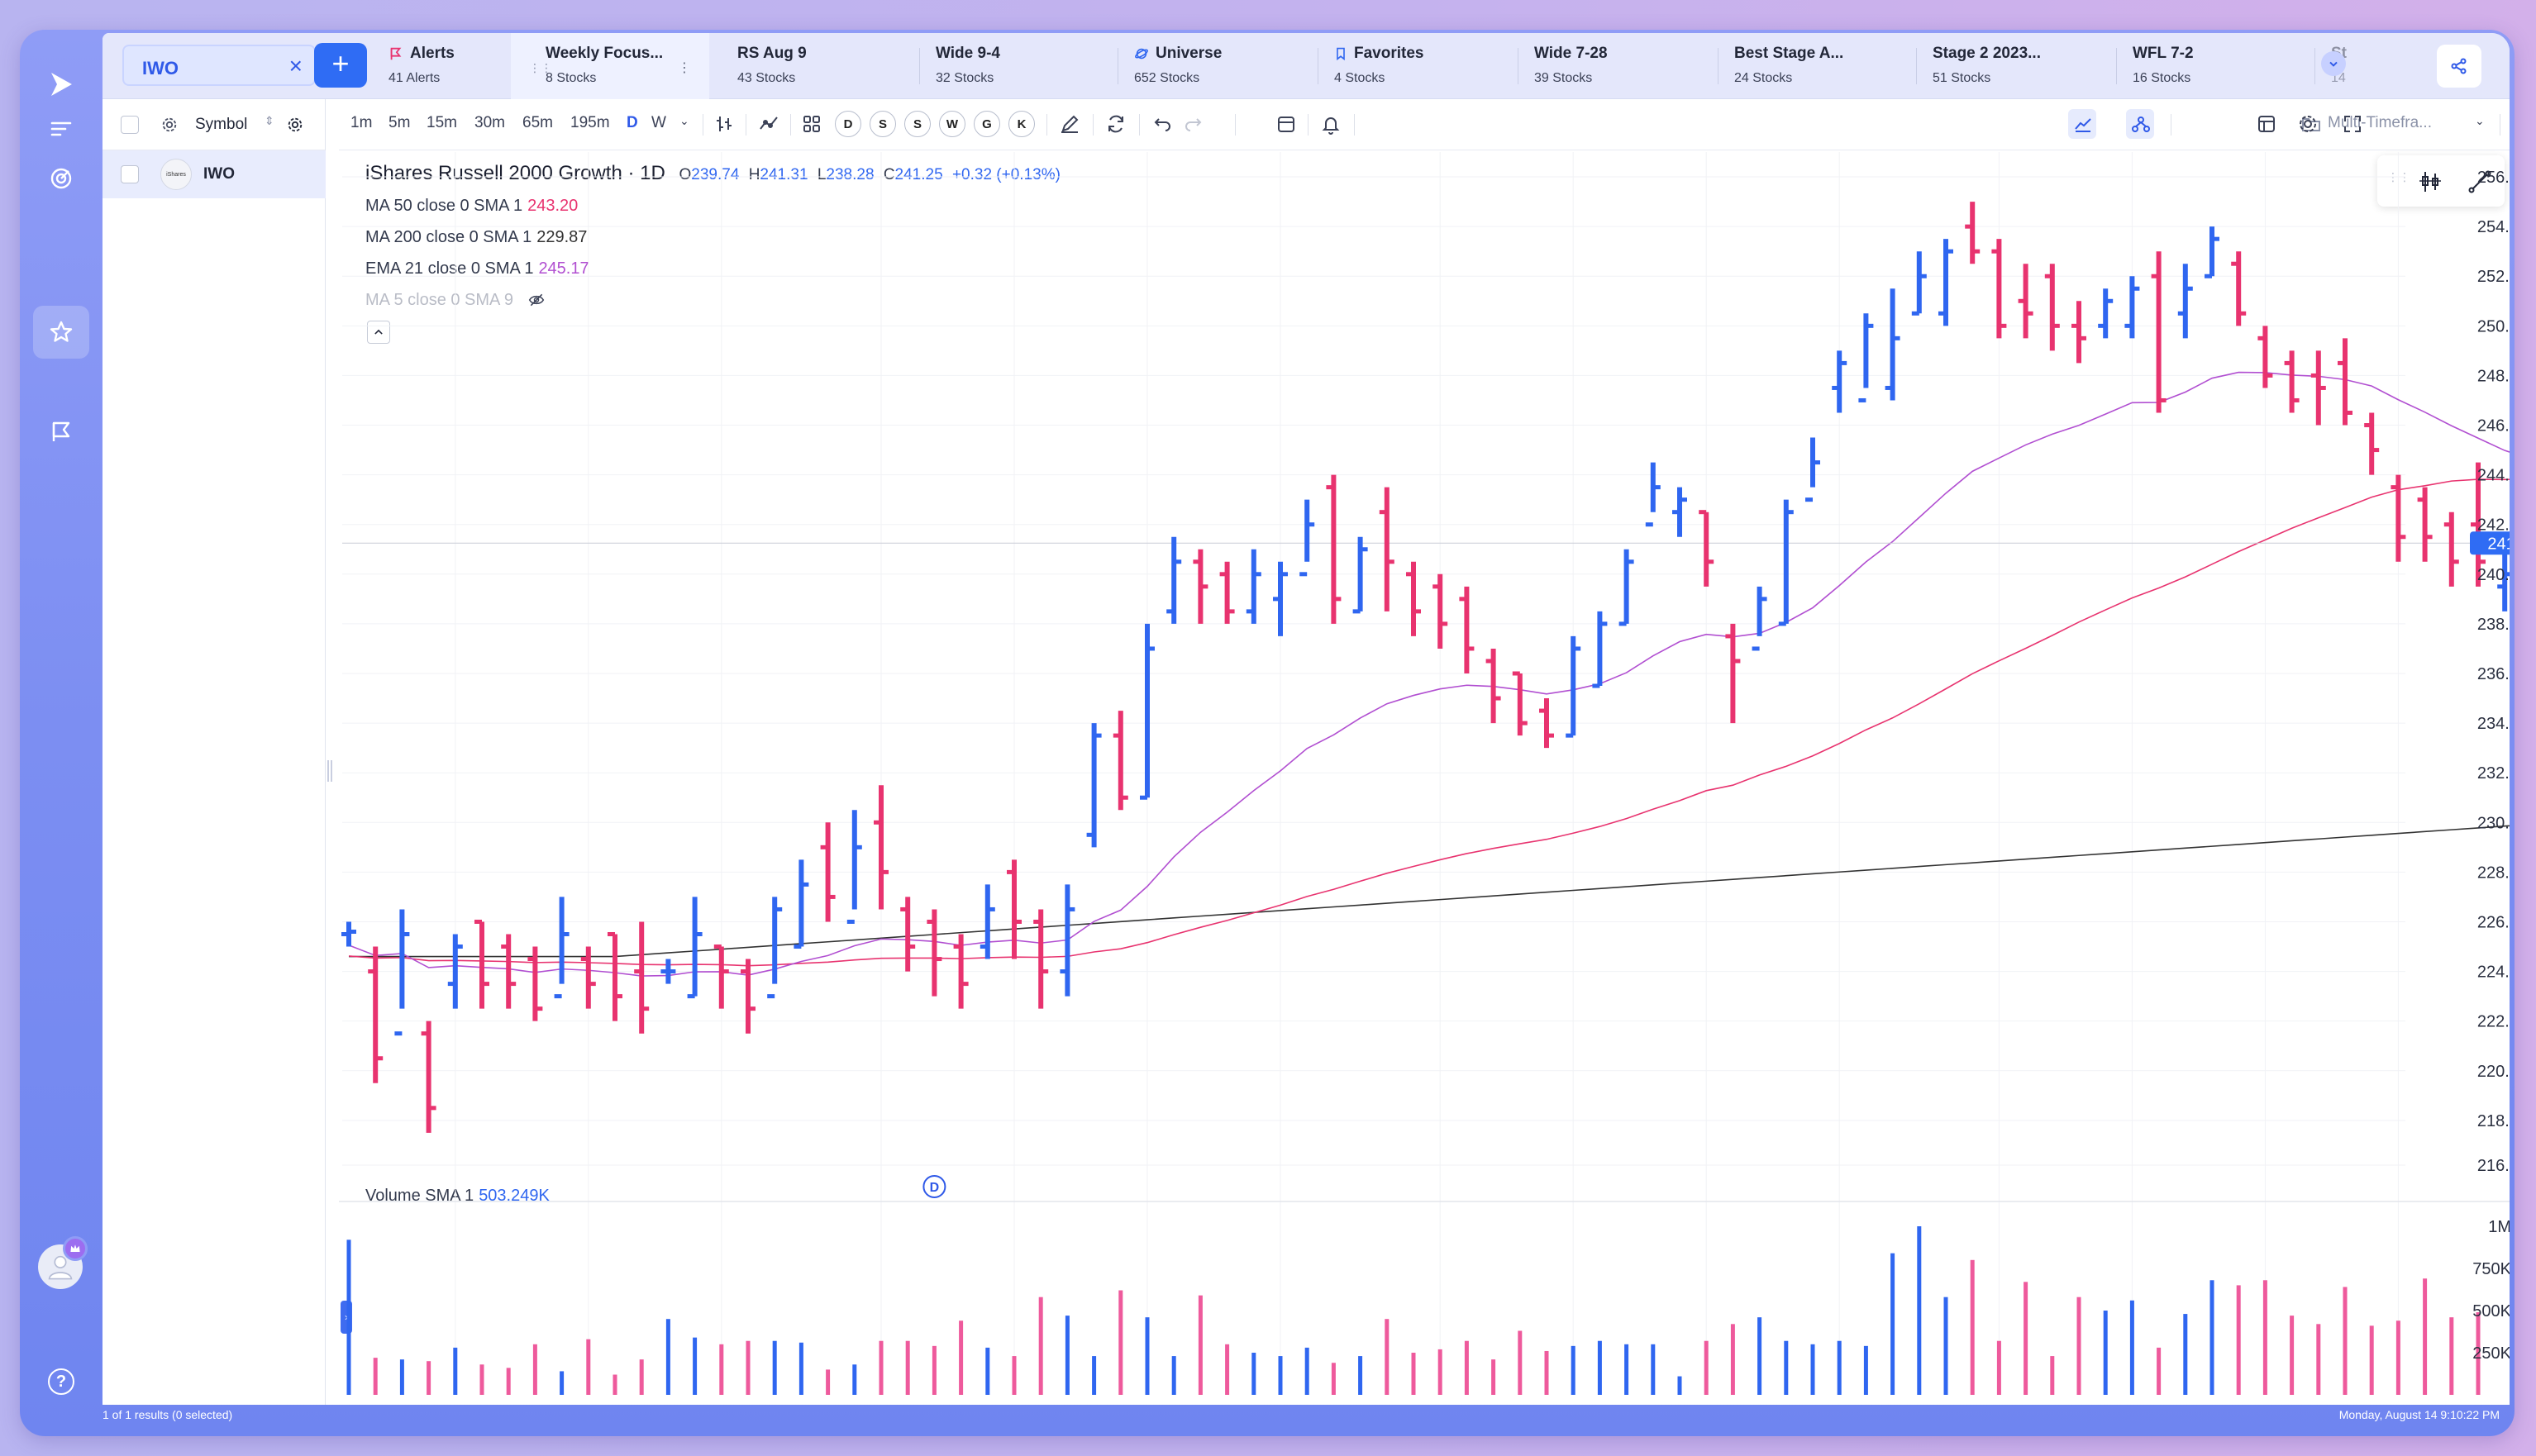 The height and width of the screenshot is (1456, 2536). What do you see at coordinates (2083, 124) in the screenshot?
I see `line-chart-icon` at bounding box center [2083, 124].